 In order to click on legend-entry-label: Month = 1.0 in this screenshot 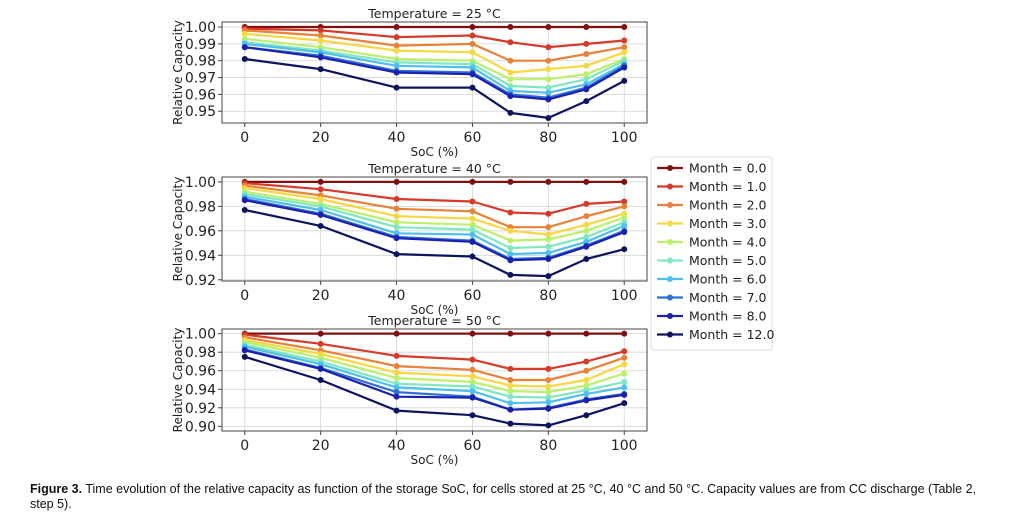, I will do `click(728, 186)`.